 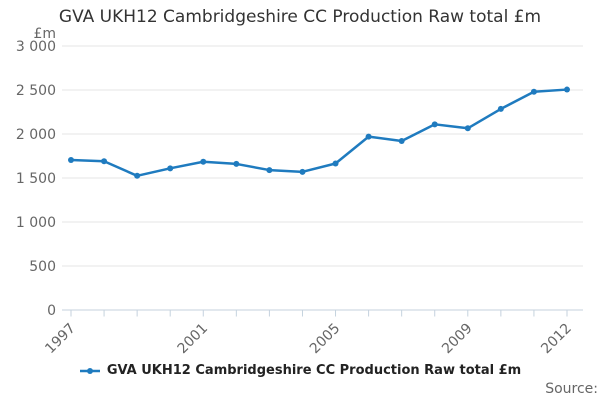 I want to click on y-tick-label: 2 500, so click(x=36, y=91).